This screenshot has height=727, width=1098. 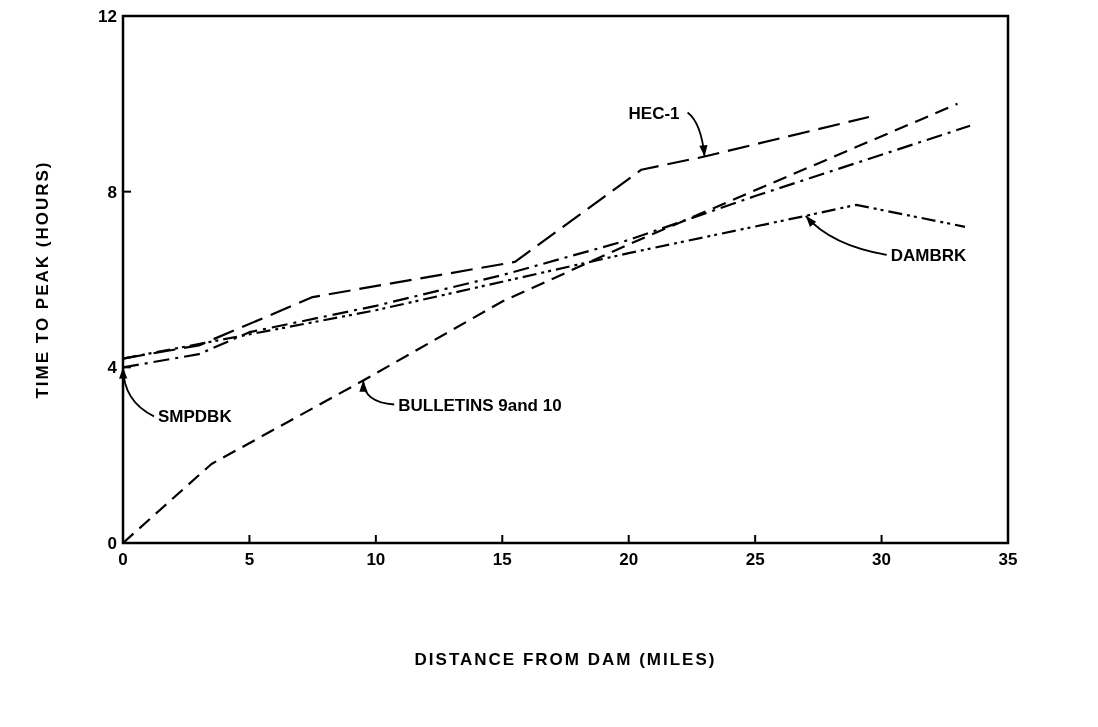 I want to click on x-tick-label: 20, so click(x=629, y=559).